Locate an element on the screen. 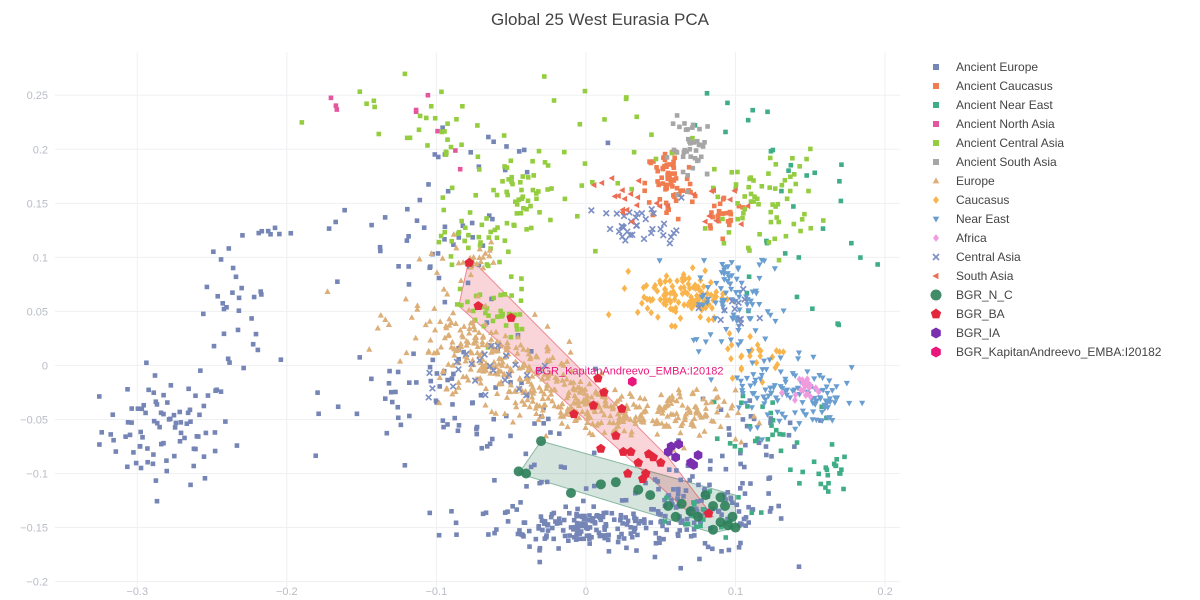  legend-item-bgr-n-c: BGR_N_C is located at coordinates (972, 295).